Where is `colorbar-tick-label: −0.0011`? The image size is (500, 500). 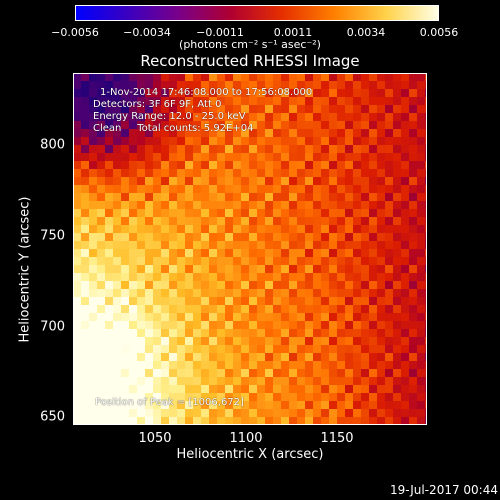
colorbar-tick-label: −0.0011 is located at coordinates (220, 32).